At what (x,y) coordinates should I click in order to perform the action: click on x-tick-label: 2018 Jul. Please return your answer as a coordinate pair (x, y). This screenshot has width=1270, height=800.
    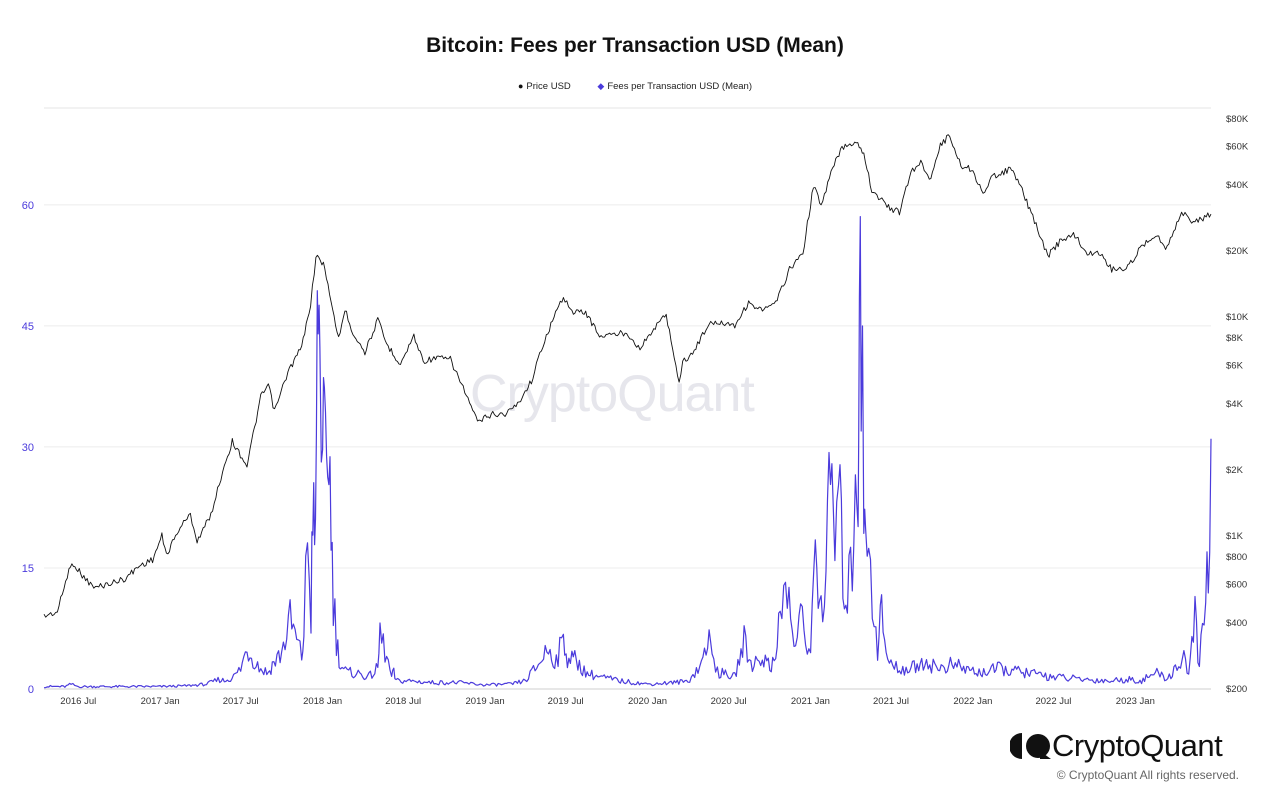
    Looking at the image, I should click on (403, 701).